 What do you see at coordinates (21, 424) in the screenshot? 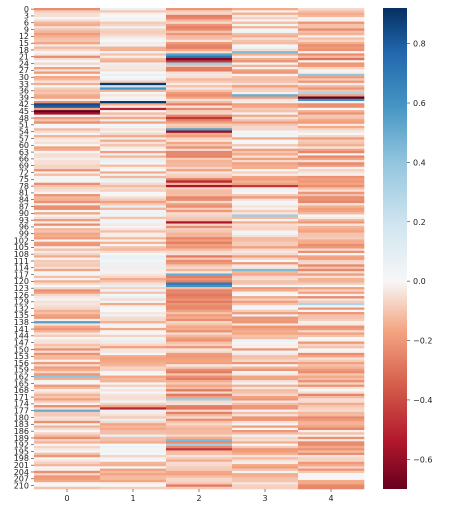
I see `row-tick-label: 183` at bounding box center [21, 424].